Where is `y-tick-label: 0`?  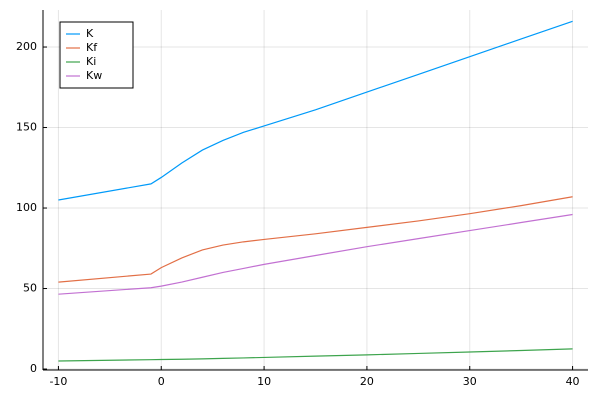
y-tick-label: 0 is located at coordinates (33, 368).